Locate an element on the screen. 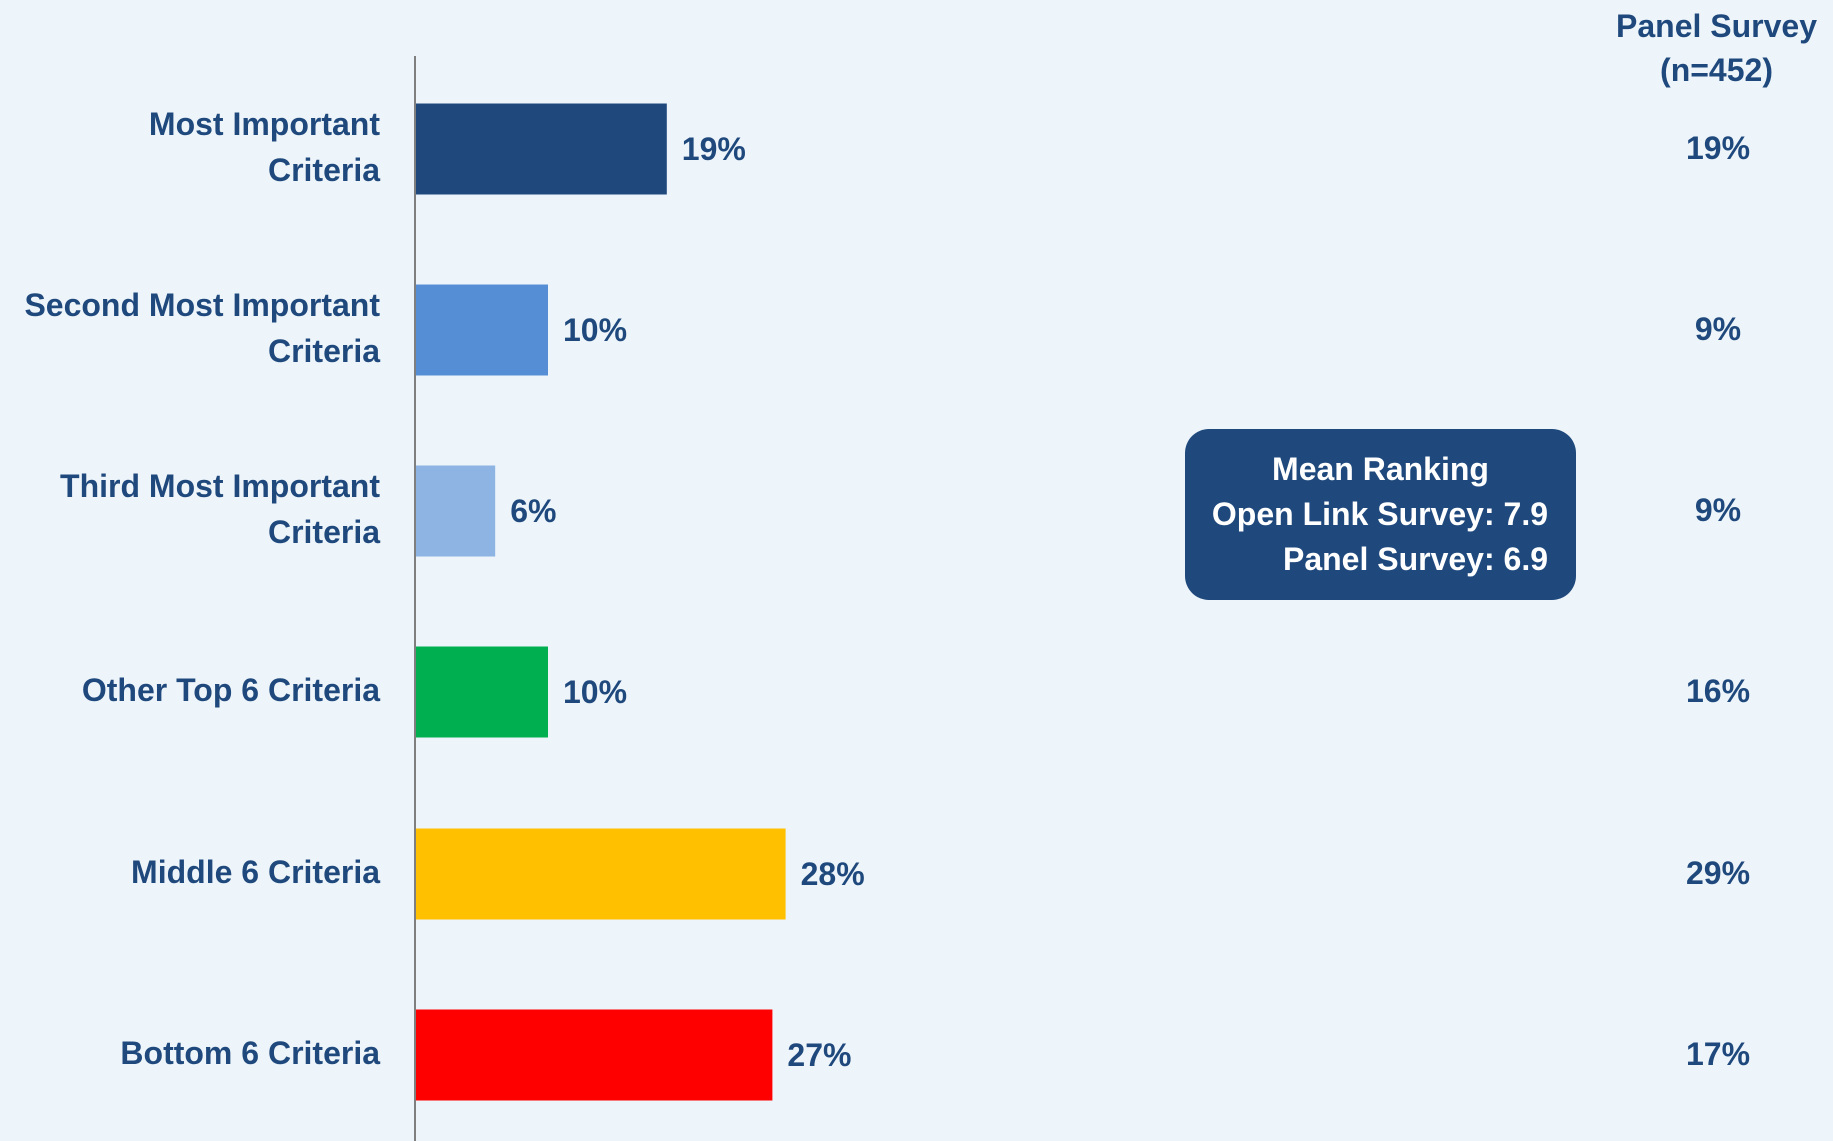  value-label-0: 19% is located at coordinates (713, 149).